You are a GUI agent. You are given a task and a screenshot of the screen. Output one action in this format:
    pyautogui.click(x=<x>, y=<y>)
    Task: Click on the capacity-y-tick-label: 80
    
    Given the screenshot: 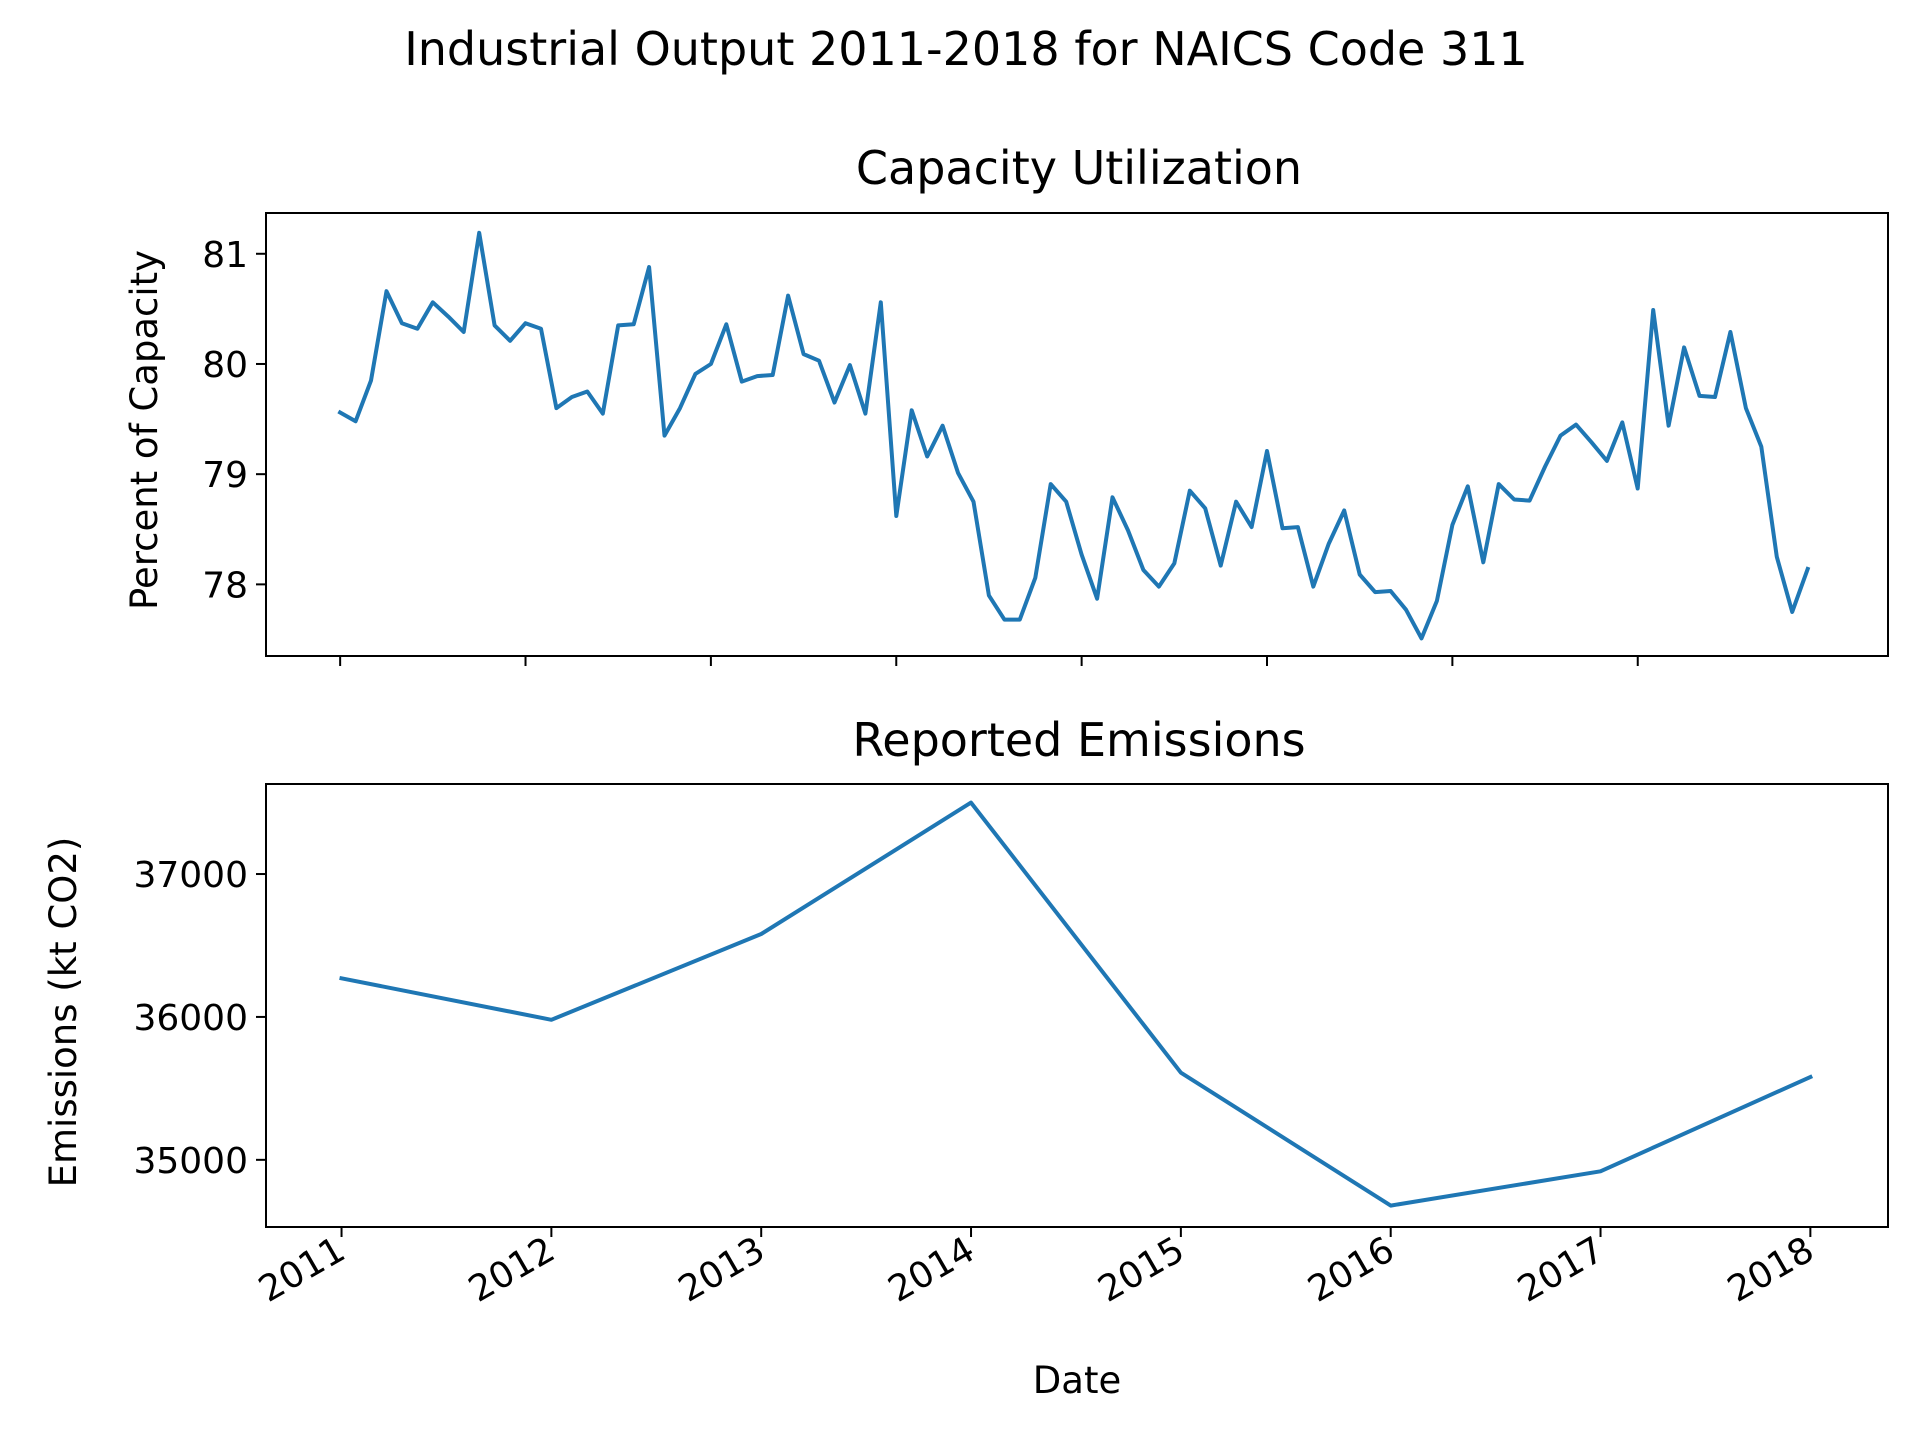 What is the action you would take?
    pyautogui.click(x=225, y=365)
    